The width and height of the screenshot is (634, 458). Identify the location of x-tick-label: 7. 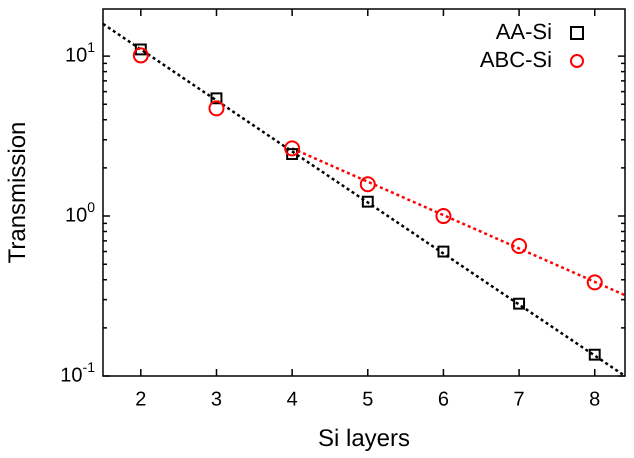
(519, 399).